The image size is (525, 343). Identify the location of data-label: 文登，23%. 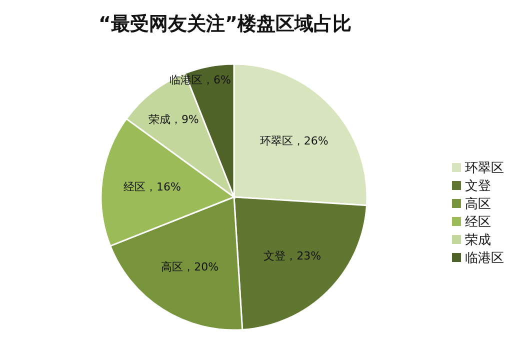
(293, 255).